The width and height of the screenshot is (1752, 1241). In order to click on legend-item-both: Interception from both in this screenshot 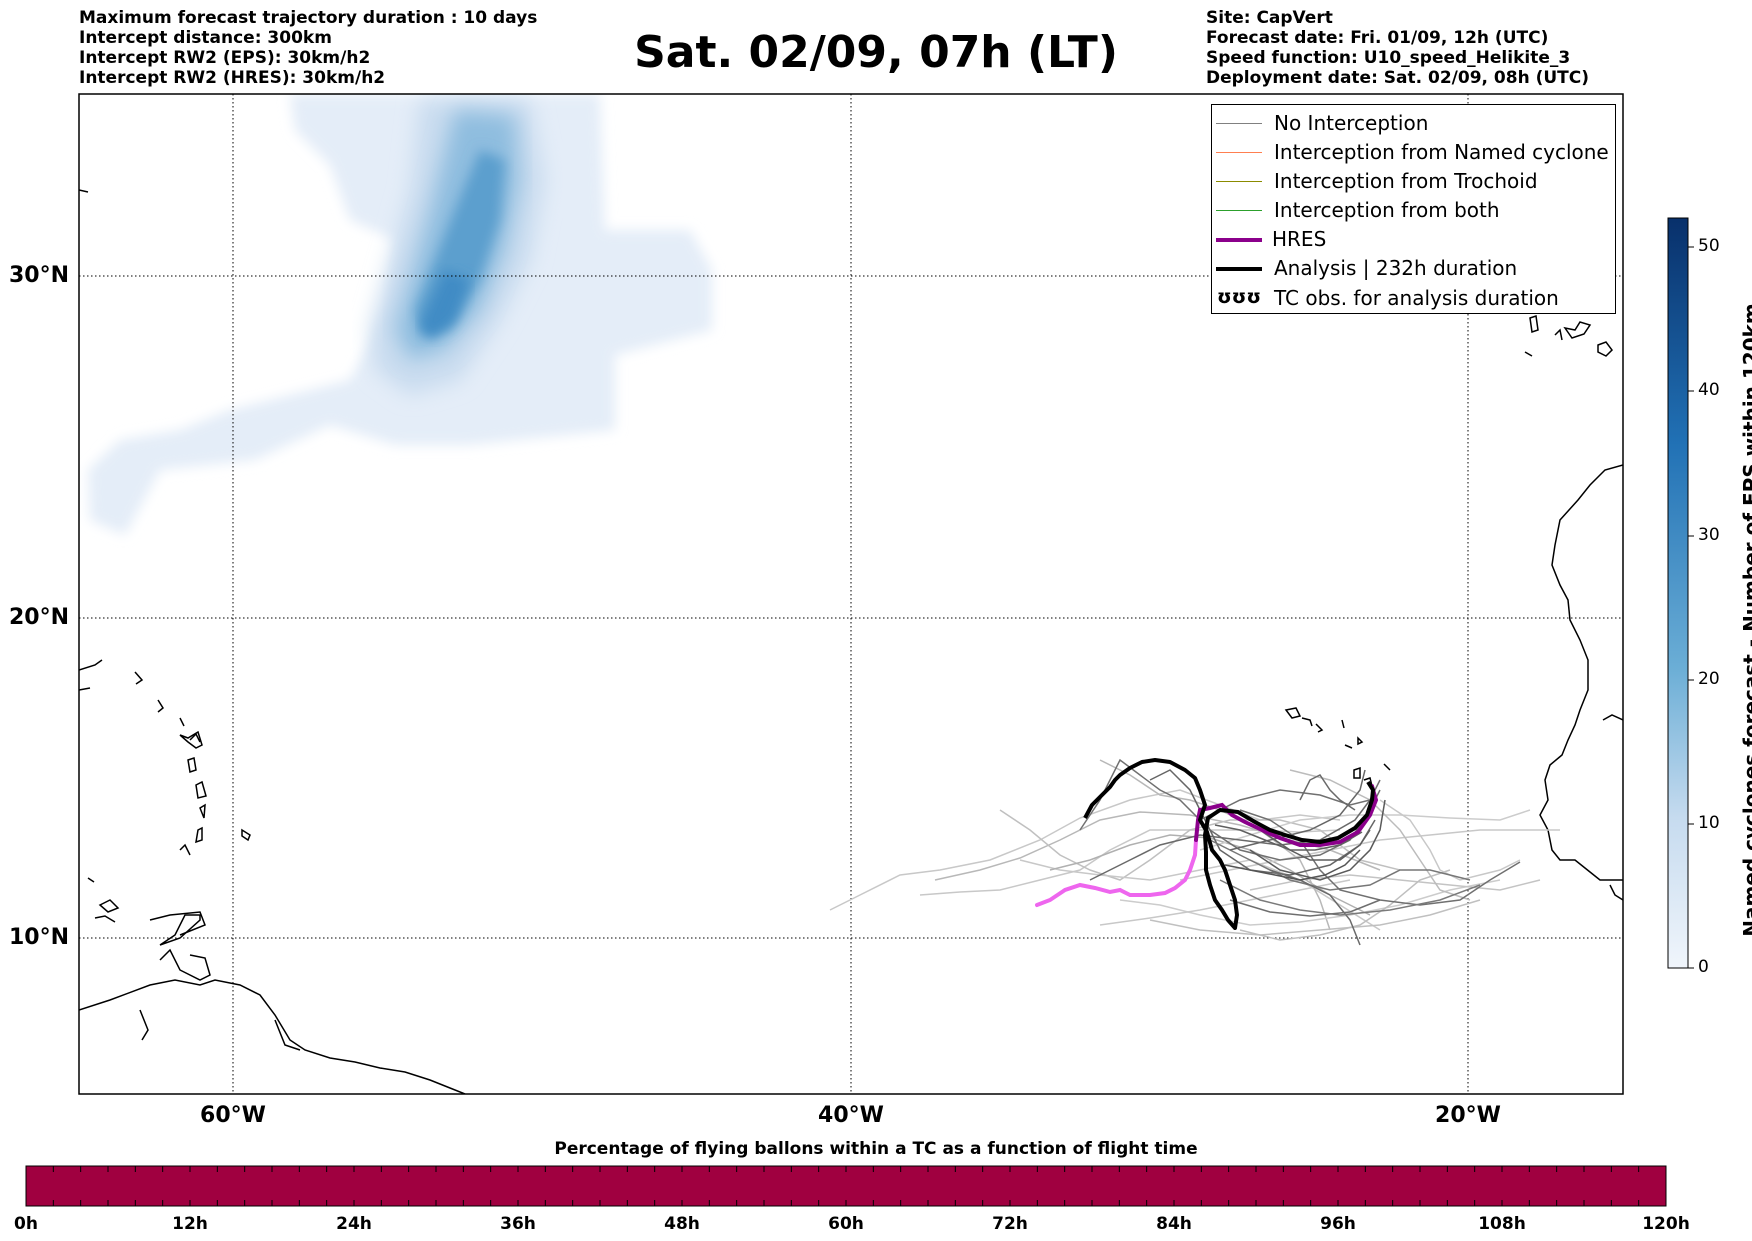, I will do `click(1413, 211)`.